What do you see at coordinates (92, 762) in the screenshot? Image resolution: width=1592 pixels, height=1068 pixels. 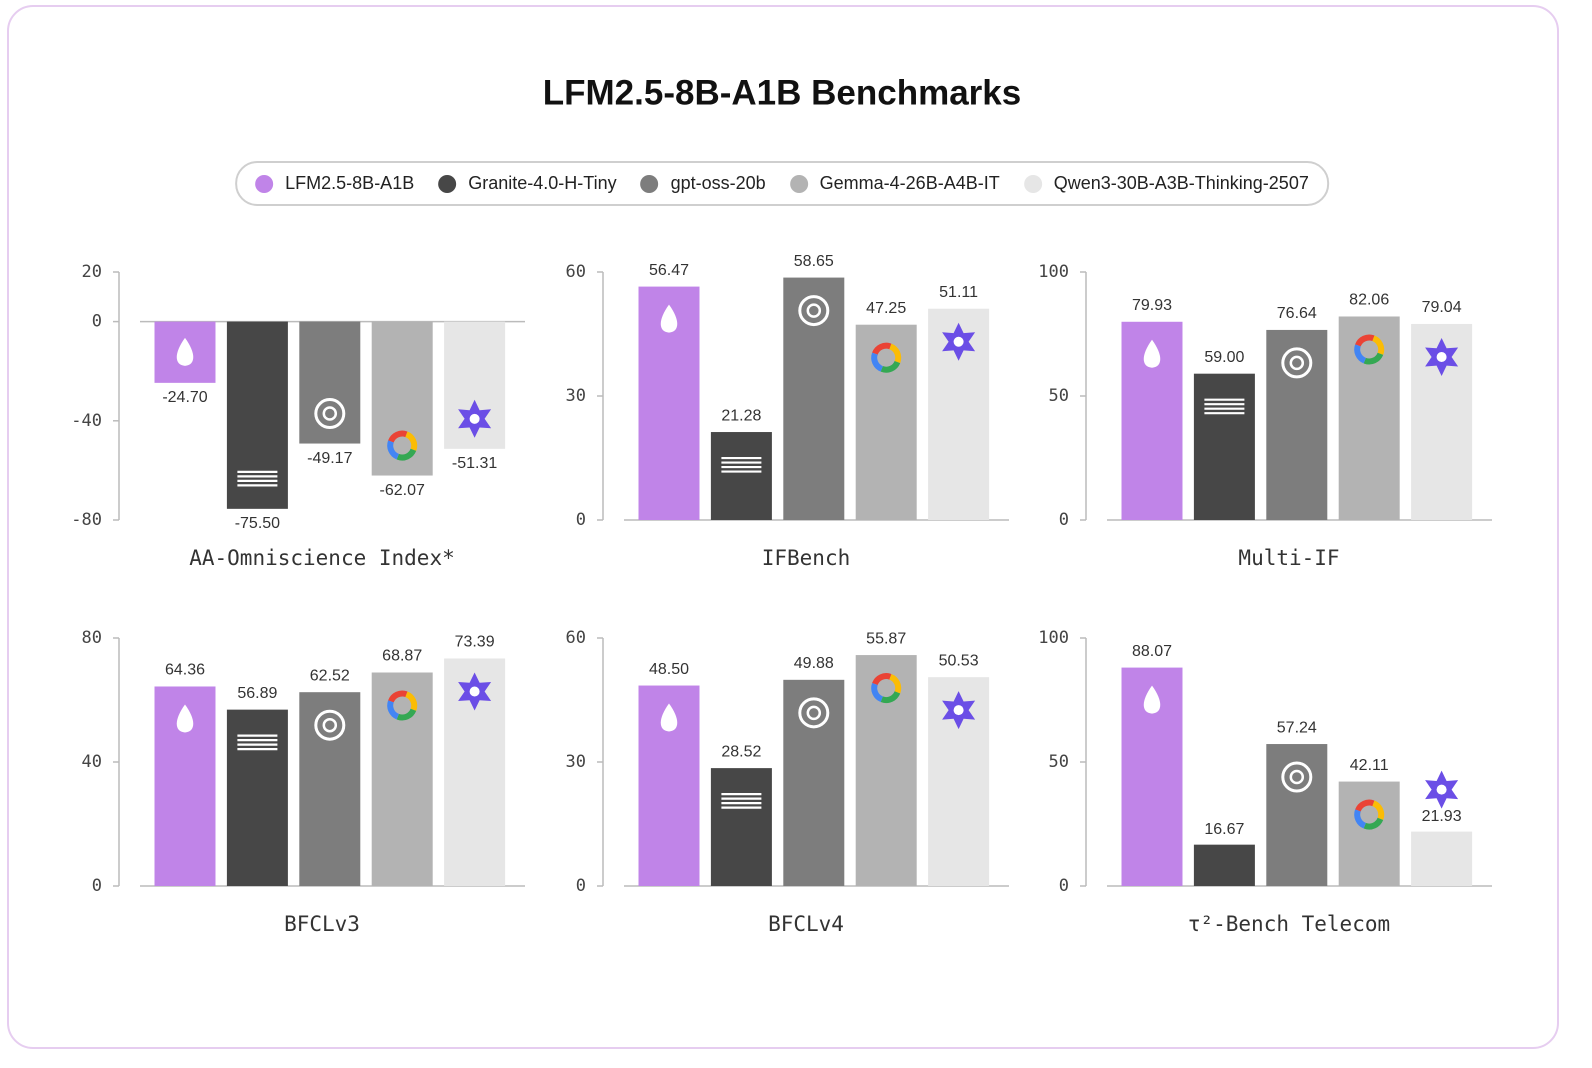 I see `y-tick-label: 40` at bounding box center [92, 762].